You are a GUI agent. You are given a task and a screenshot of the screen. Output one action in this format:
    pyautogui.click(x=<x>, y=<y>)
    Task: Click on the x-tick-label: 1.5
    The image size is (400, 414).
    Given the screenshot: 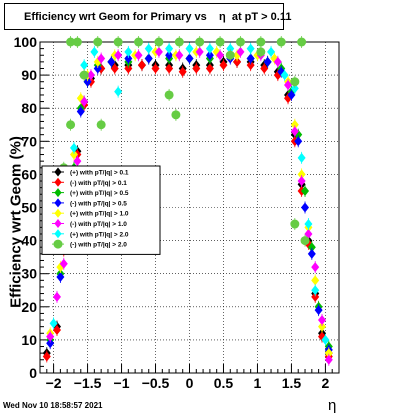 What is the action you would take?
    pyautogui.click(x=292, y=383)
    